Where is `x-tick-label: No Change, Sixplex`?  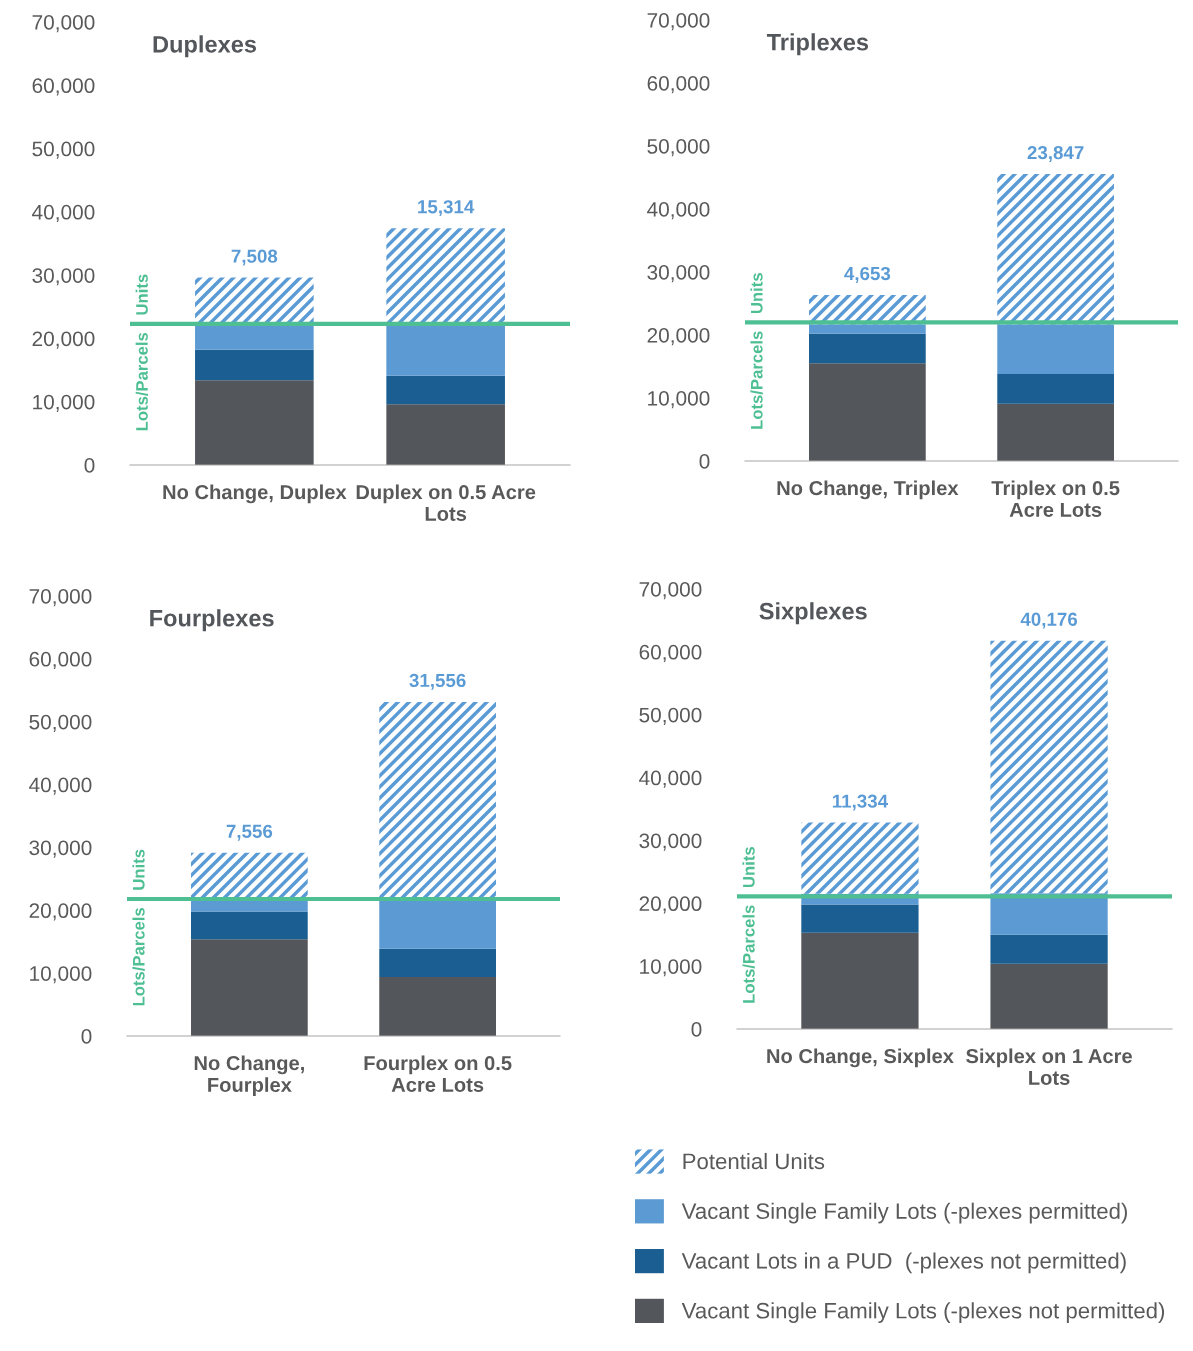
x-tick-label: No Change, Sixplex is located at coordinates (860, 1058).